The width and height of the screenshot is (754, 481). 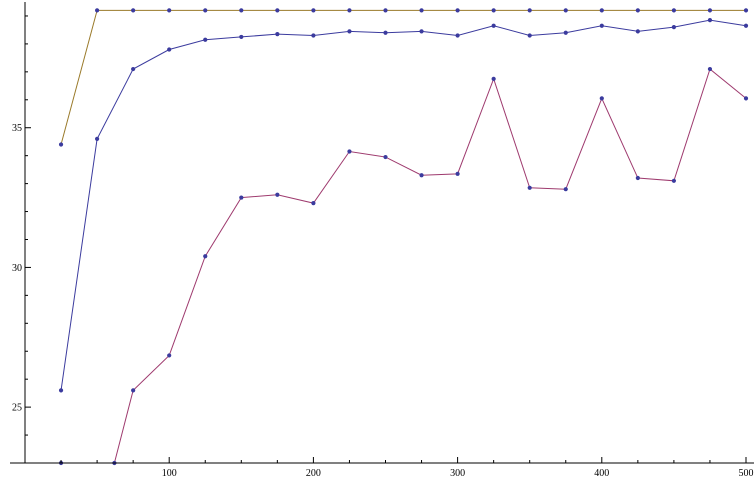 What do you see at coordinates (169, 473) in the screenshot?
I see `x-tick-label: 100` at bounding box center [169, 473].